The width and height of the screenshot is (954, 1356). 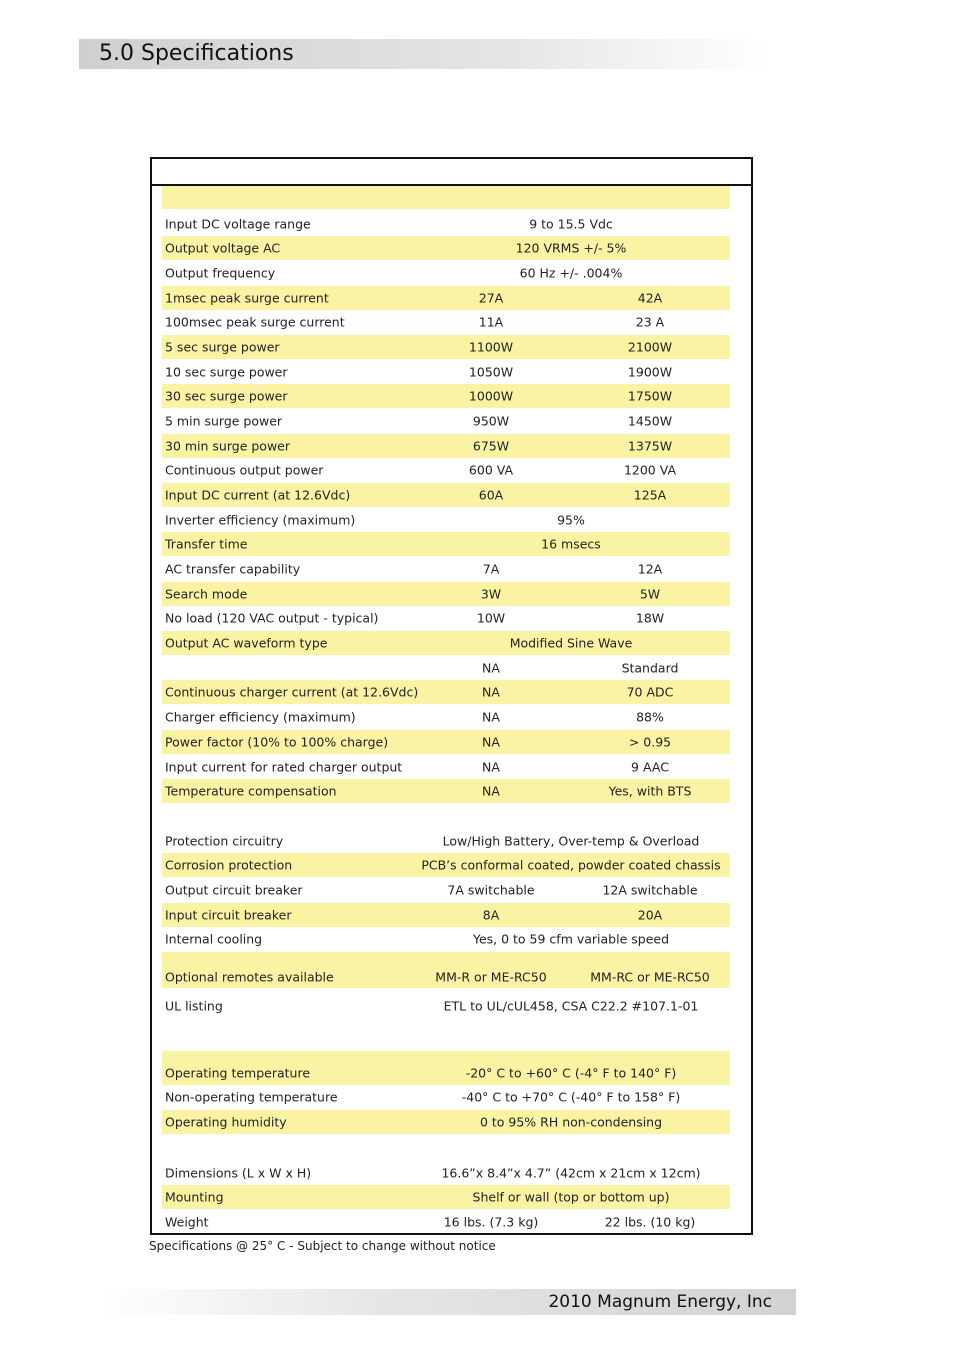 What do you see at coordinates (650, 717) in the screenshot?
I see `row-value: 88%` at bounding box center [650, 717].